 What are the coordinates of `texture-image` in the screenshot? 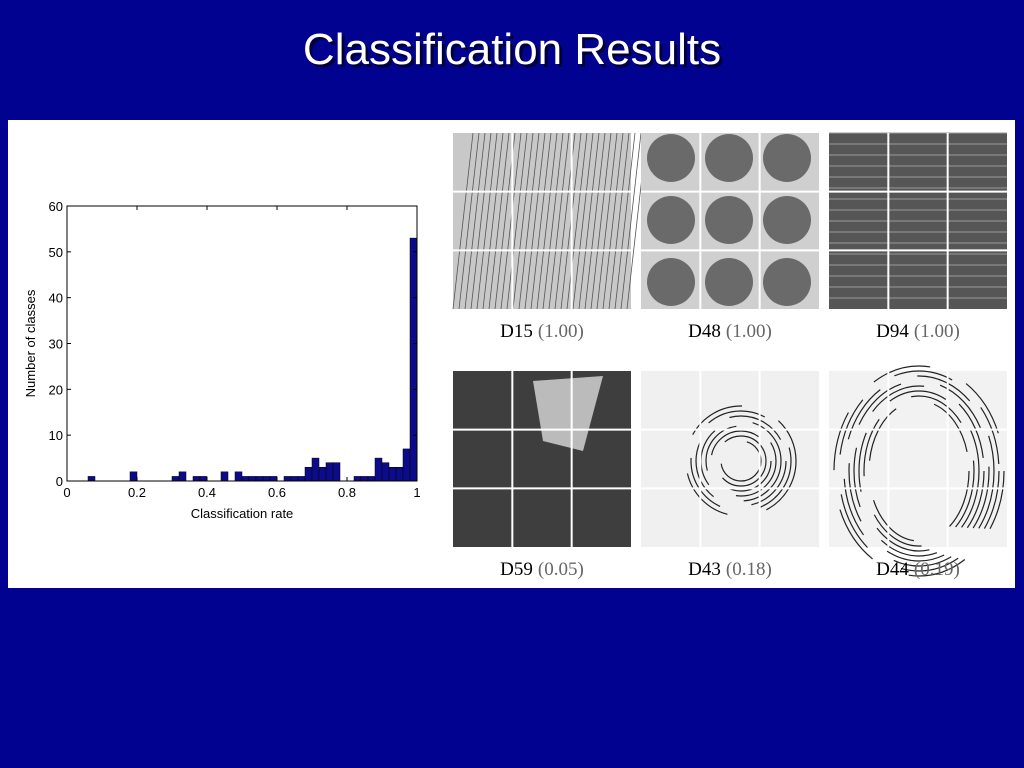 It's located at (730, 459).